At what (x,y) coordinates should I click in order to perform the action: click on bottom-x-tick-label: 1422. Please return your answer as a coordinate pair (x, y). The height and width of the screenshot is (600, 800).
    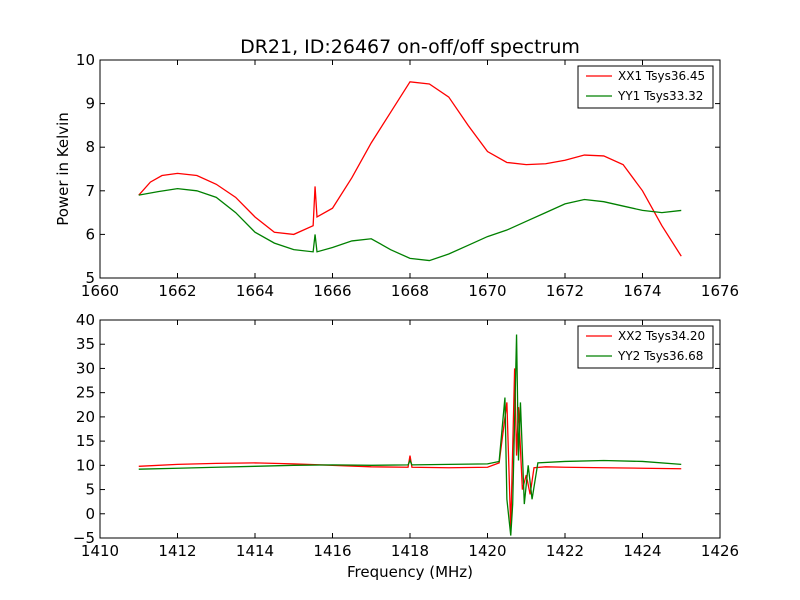
    Looking at the image, I should click on (565, 551).